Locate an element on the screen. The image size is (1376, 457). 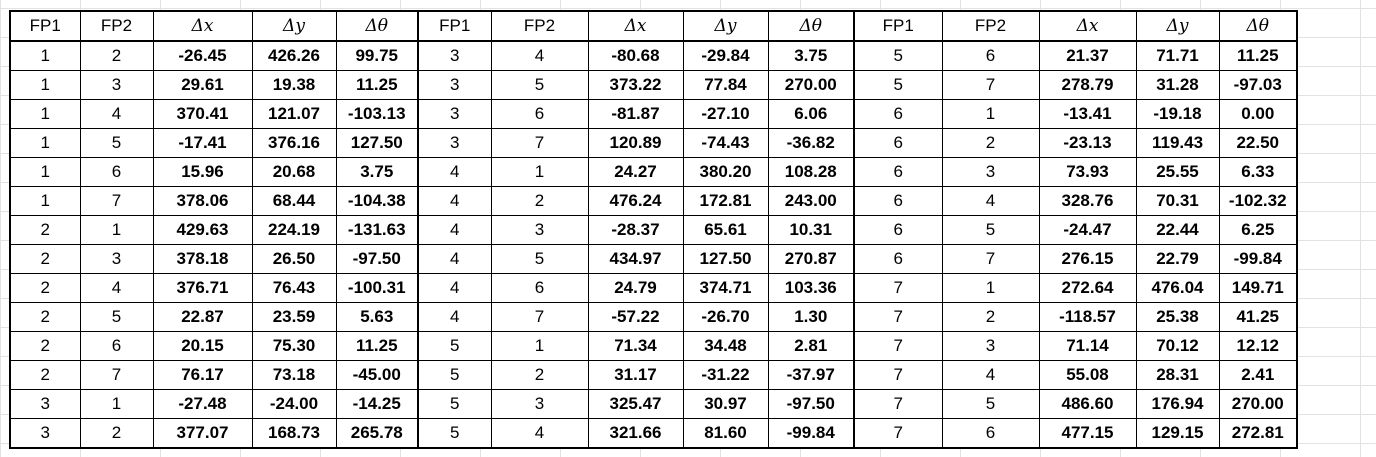
column-header: Δθ is located at coordinates (377, 26).